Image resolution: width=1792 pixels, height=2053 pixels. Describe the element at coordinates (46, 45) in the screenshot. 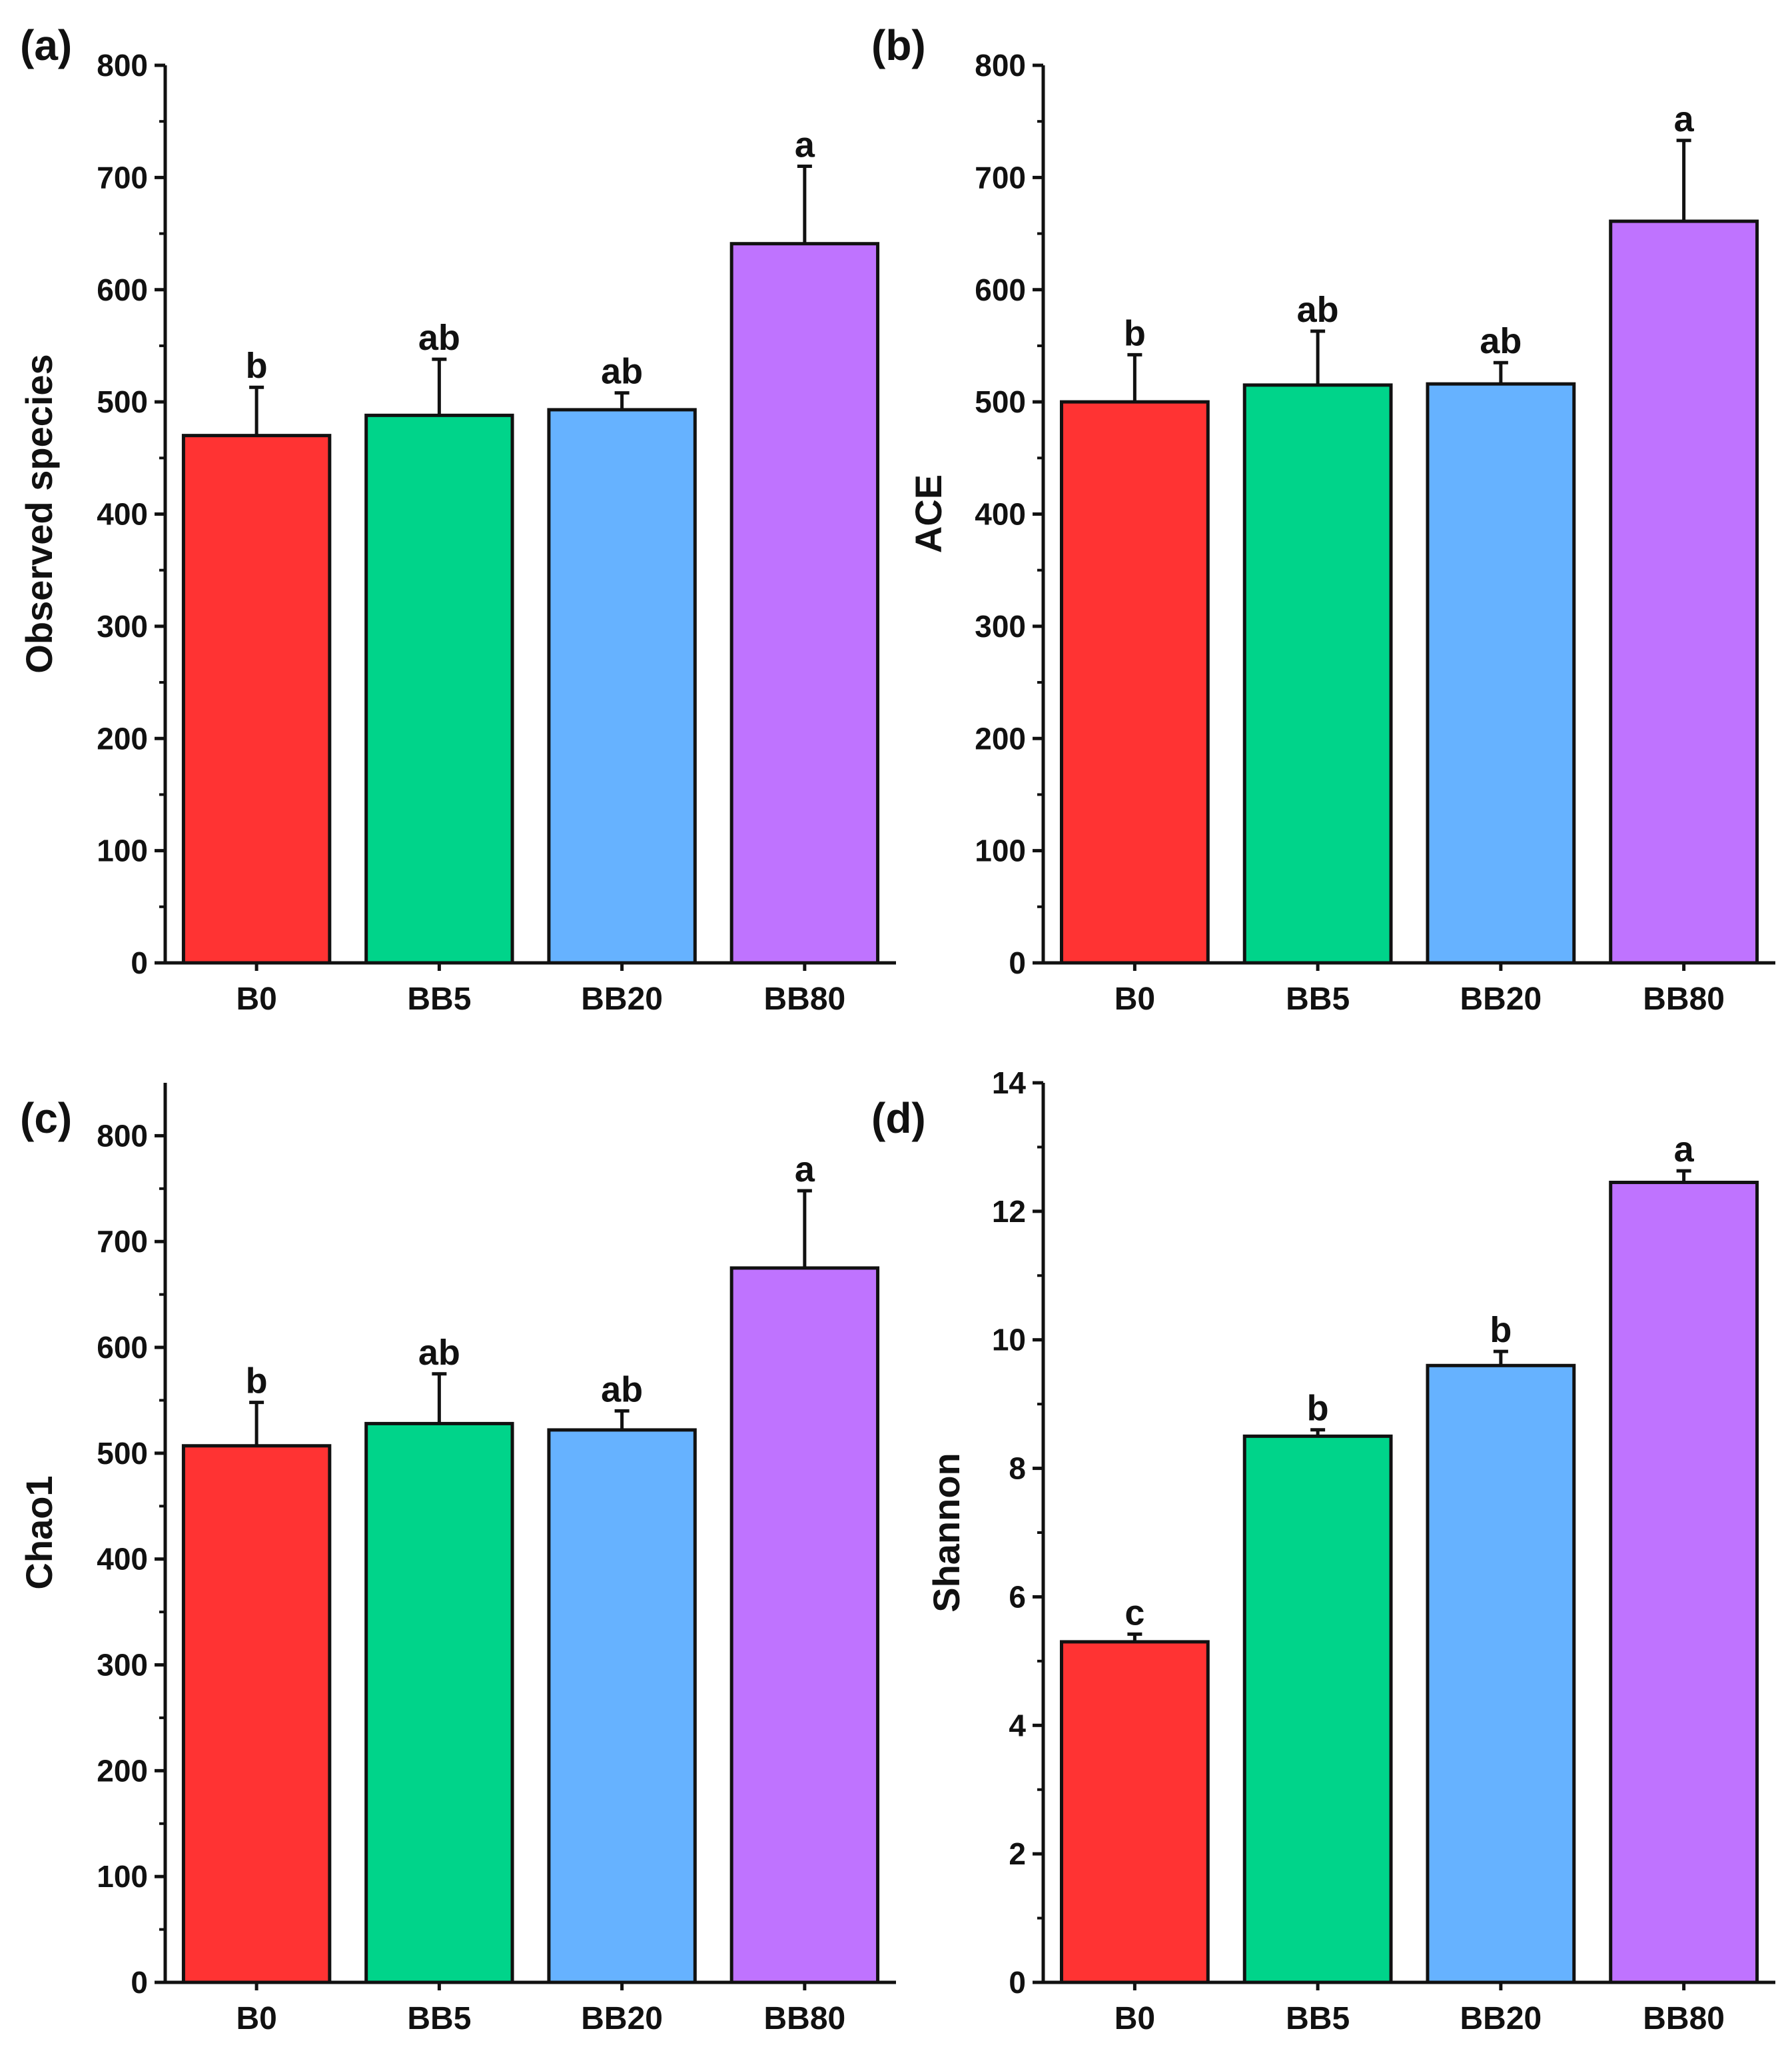

I see `panel-label: (a)` at that location.